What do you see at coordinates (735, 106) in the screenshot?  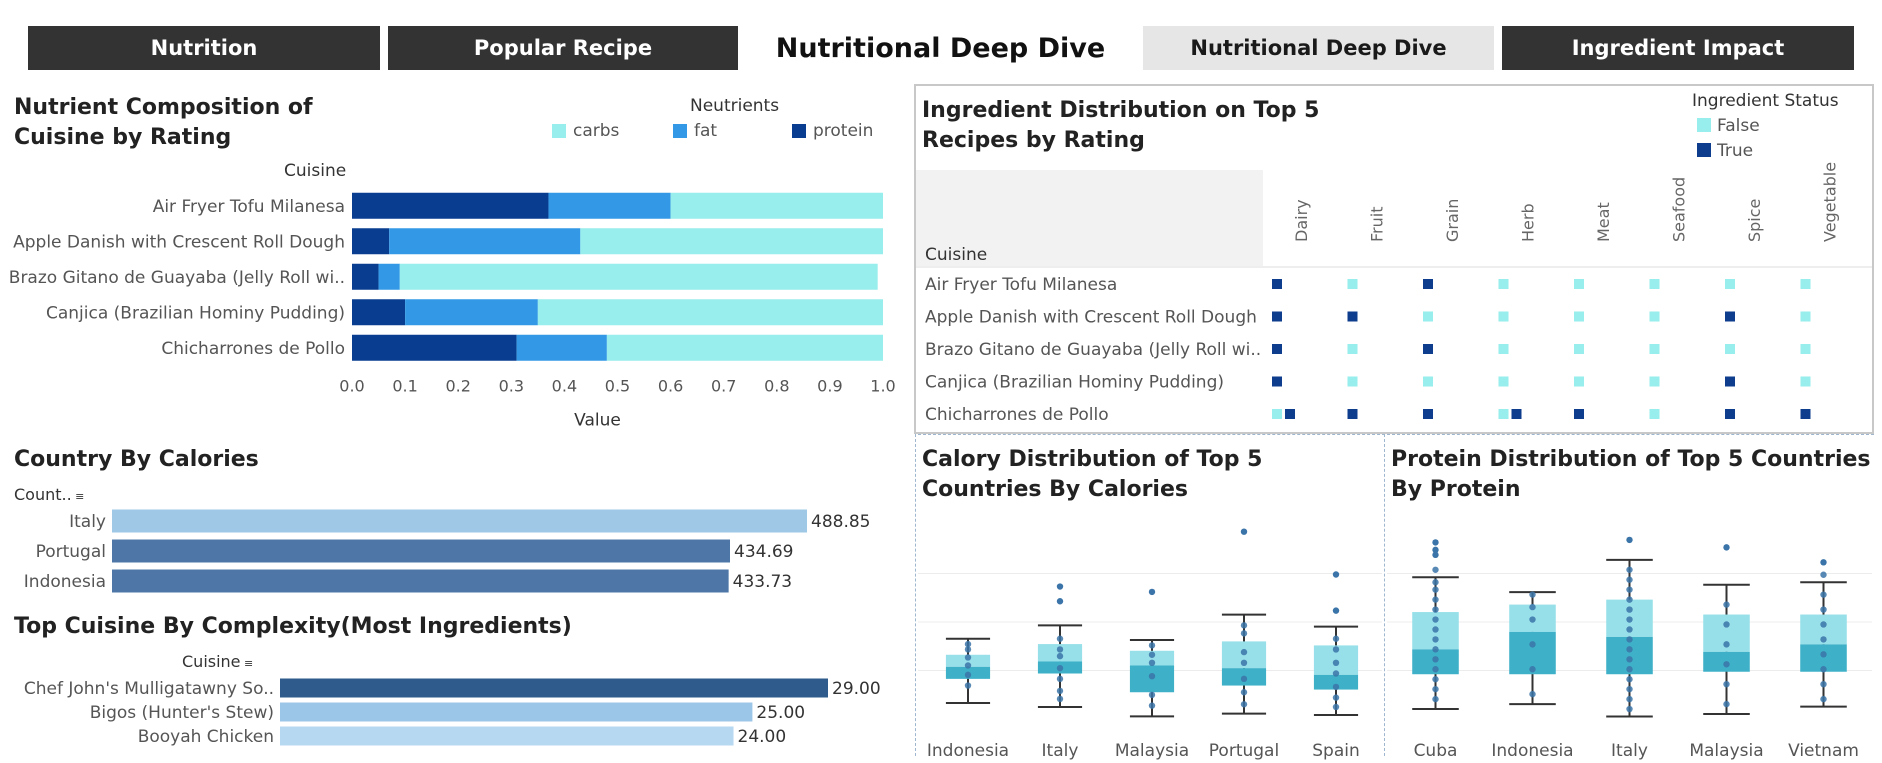 I see `nutrient-legend-title: Neutrients` at bounding box center [735, 106].